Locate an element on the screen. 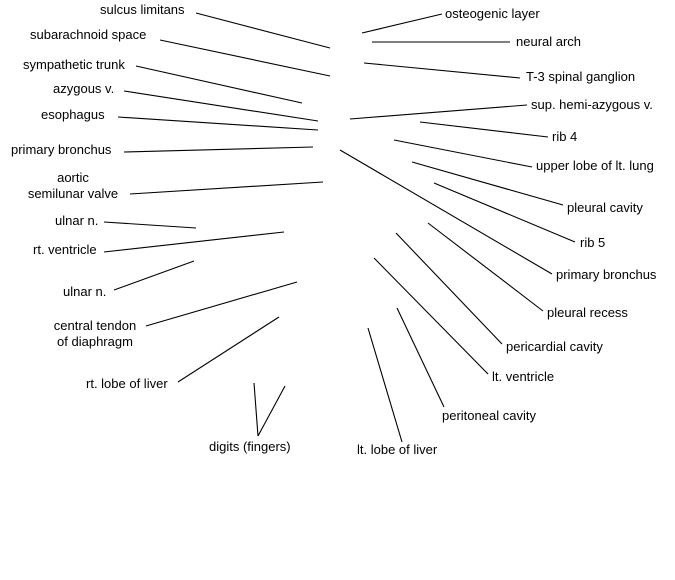 The image size is (675, 580). leader-subarachnoid-space is located at coordinates (245, 58).